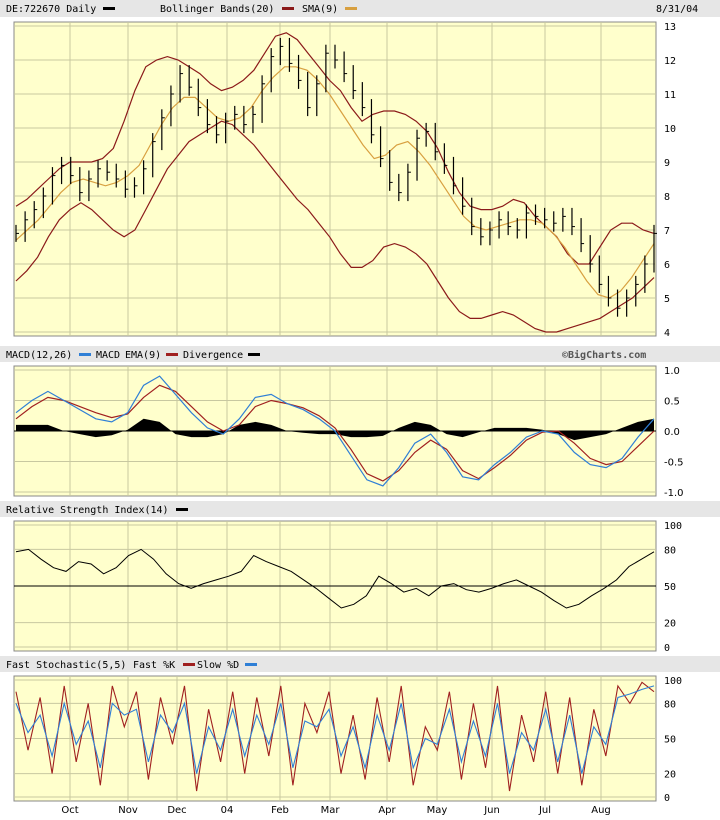  What do you see at coordinates (670, 550) in the screenshot?
I see `rsi-y-tick-3: 80` at bounding box center [670, 550].